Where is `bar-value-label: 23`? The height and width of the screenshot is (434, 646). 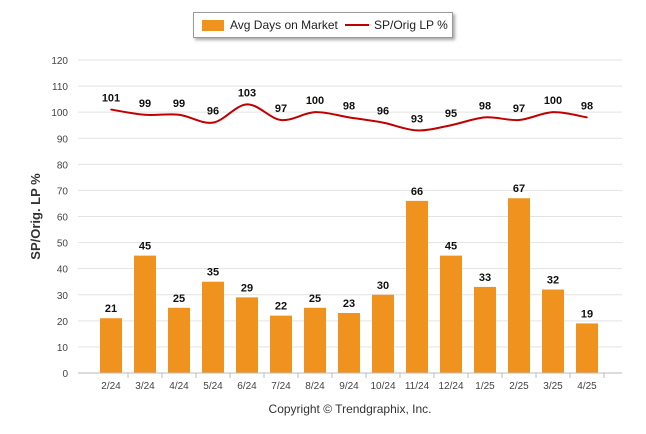
bar-value-label: 23 is located at coordinates (349, 304).